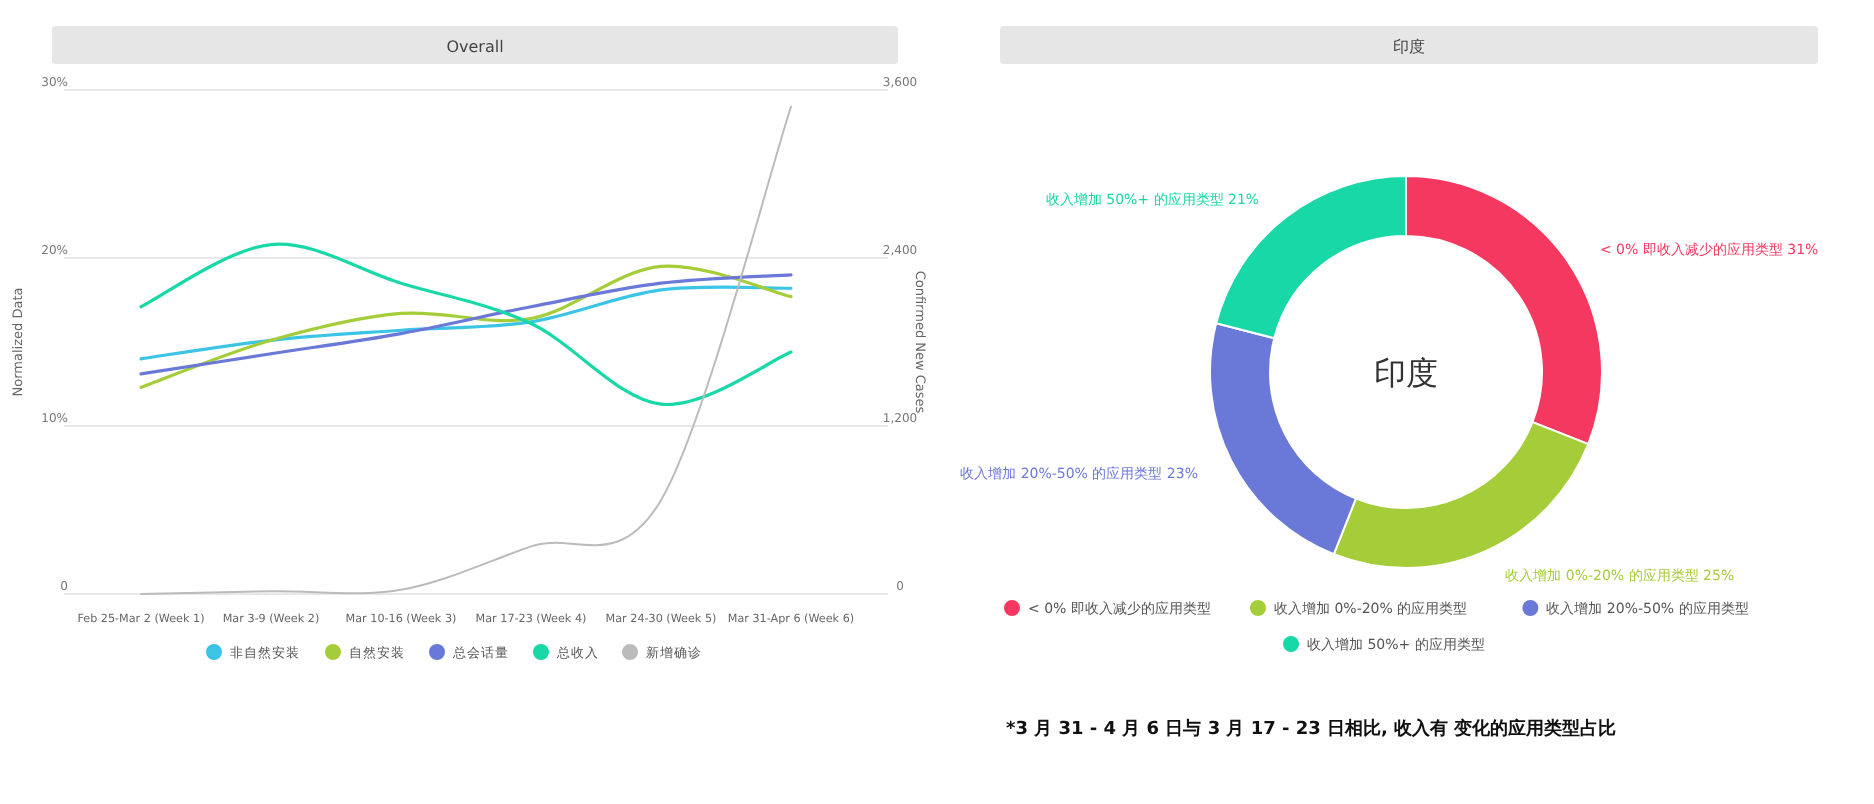 The width and height of the screenshot is (1874, 804). Describe the element at coordinates (1311, 729) in the screenshot. I see `text: *3 月 31 - 4 月 6 日与 3 月 17 - 23 日相比, 收入有 变化的应用类型占比` at that location.